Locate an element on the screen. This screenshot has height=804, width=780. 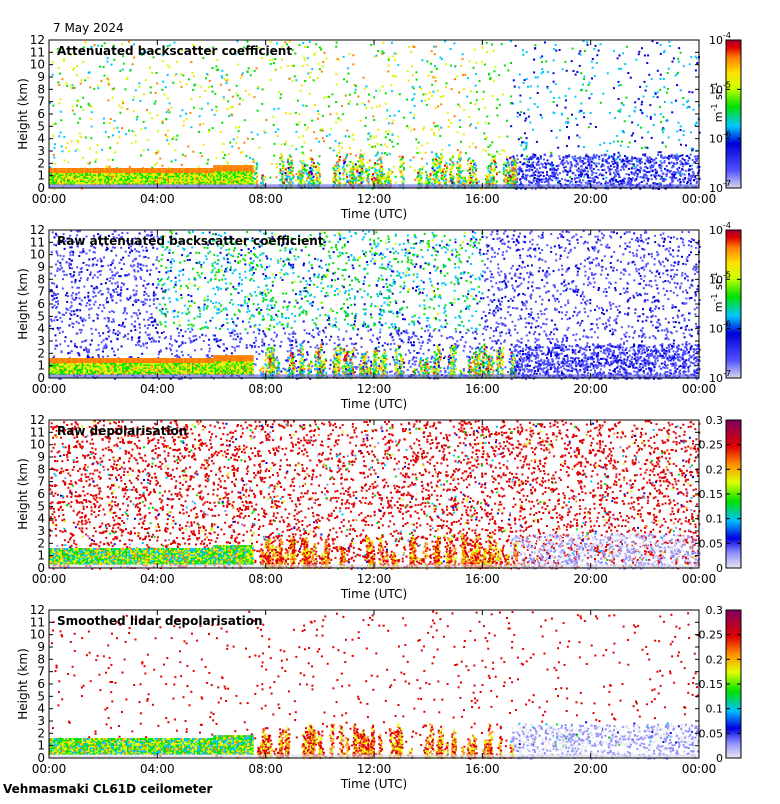
date-label: 7 May 2024 is located at coordinates (88, 28).